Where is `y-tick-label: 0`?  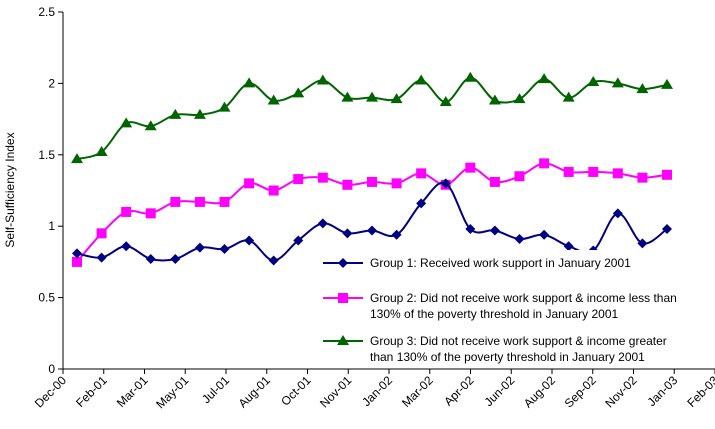 y-tick-label: 0 is located at coordinates (51, 369).